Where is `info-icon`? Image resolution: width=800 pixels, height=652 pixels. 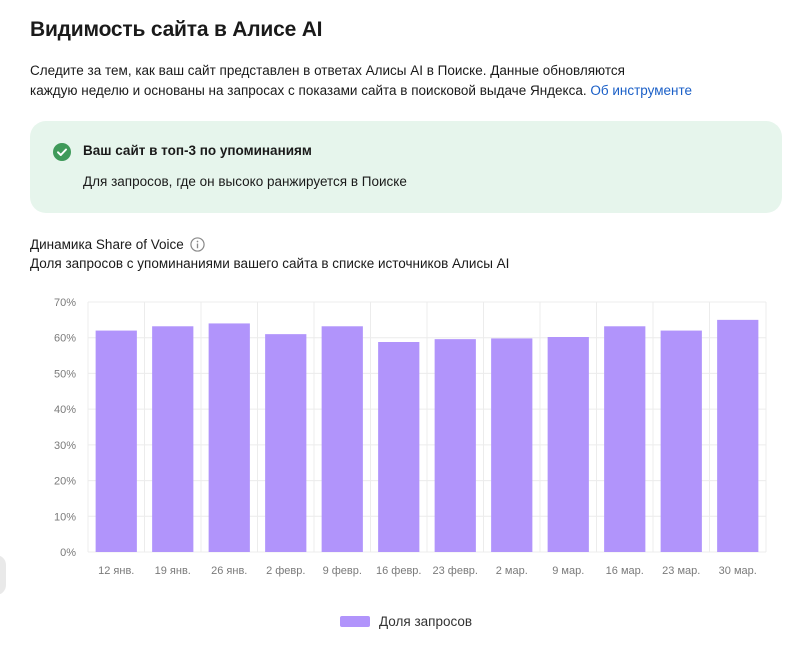
info-icon is located at coordinates (197, 244).